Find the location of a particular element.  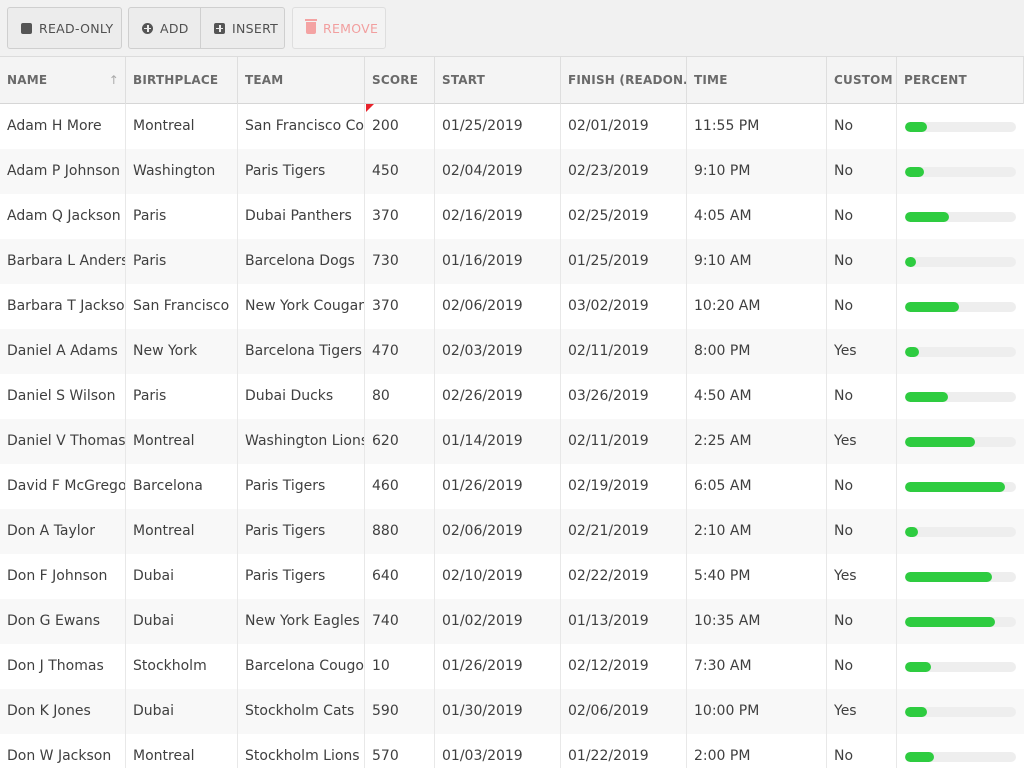

cell-team: Dubai Ducks is located at coordinates (301, 396).